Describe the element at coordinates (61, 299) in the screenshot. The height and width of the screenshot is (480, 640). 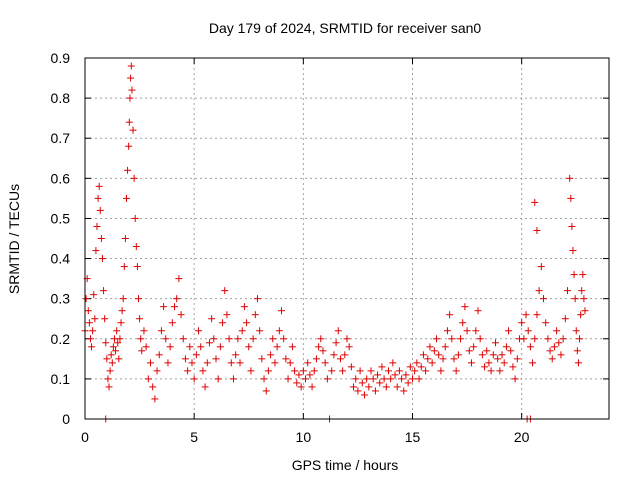
I see `y-tick-label: 0.3` at that location.